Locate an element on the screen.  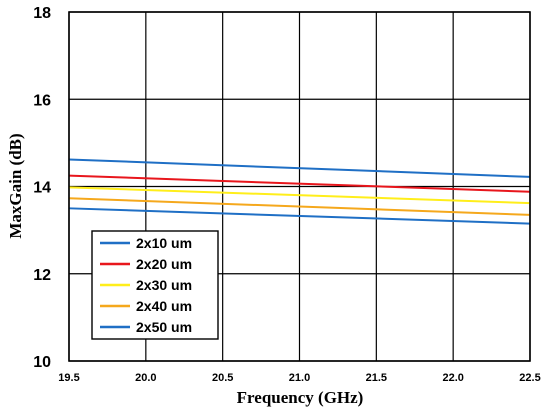
x-axis-title: Frequency (GHz) is located at coordinates (300, 397).